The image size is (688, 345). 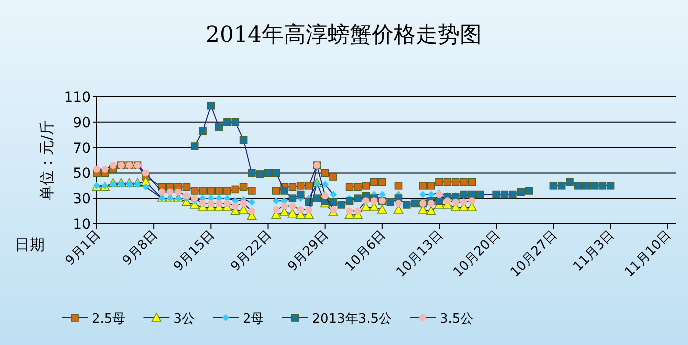 What do you see at coordinates (309, 251) in the screenshot?
I see `x-tick-label: 9月29日` at bounding box center [309, 251].